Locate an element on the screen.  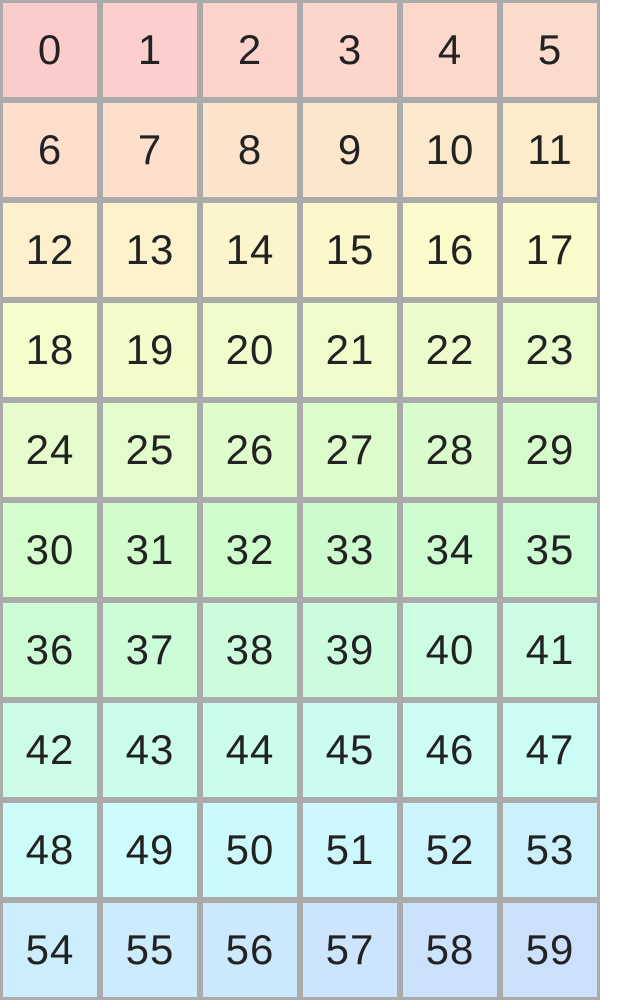
grid-cell-49: 49 is located at coordinates (150, 850).